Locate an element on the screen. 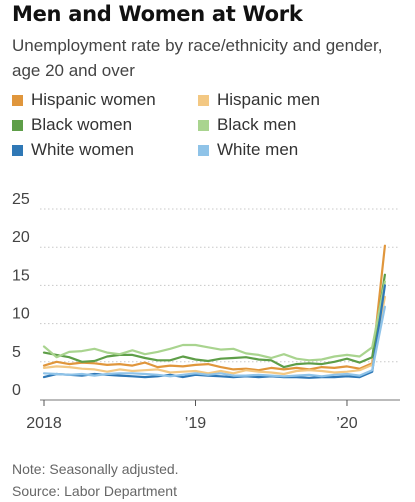 This screenshot has width=415, height=502. x-axis-ticks: 2018 ’19 ’20 is located at coordinates (192, 416).